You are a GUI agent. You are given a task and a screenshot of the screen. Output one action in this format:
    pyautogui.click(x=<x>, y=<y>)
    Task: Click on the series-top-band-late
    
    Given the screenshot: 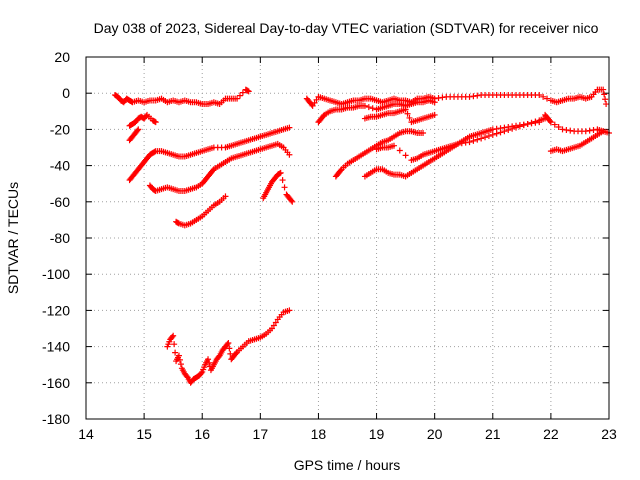 What is the action you would take?
    pyautogui.click(x=456, y=97)
    